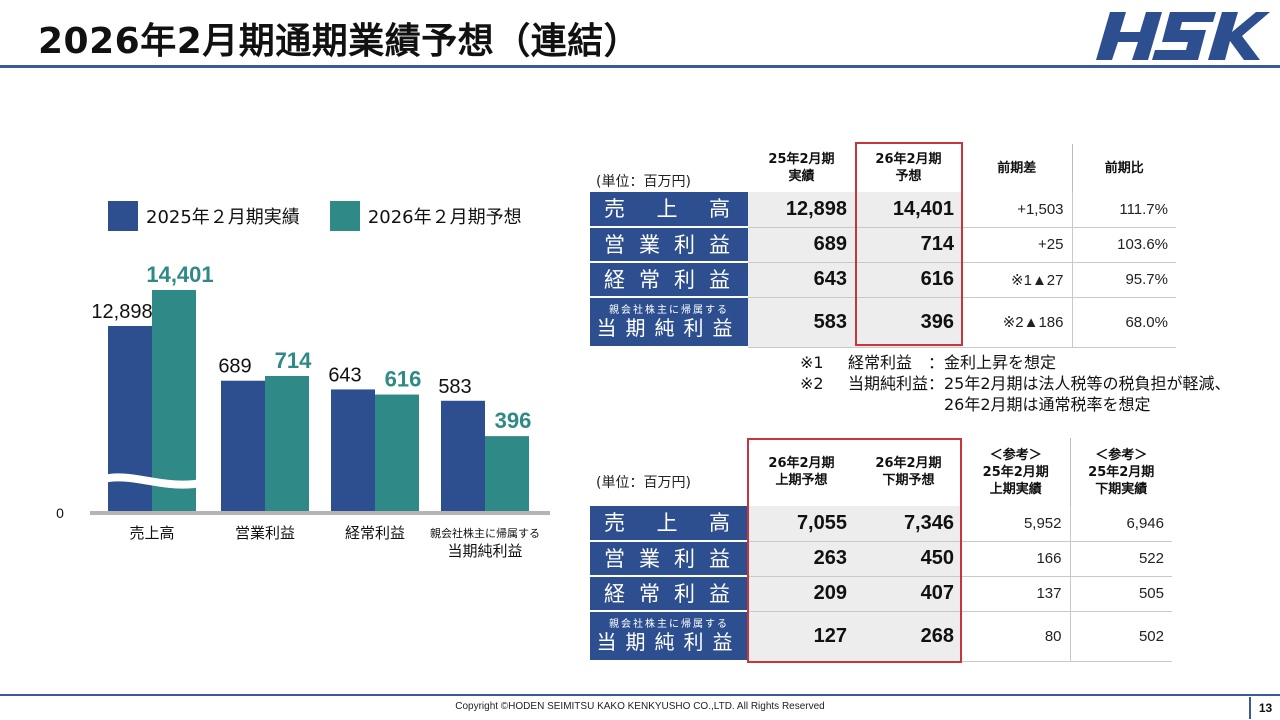 This screenshot has width=1280, height=720. Describe the element at coordinates (234, 367) in the screenshot. I see `data-label: 689` at that location.